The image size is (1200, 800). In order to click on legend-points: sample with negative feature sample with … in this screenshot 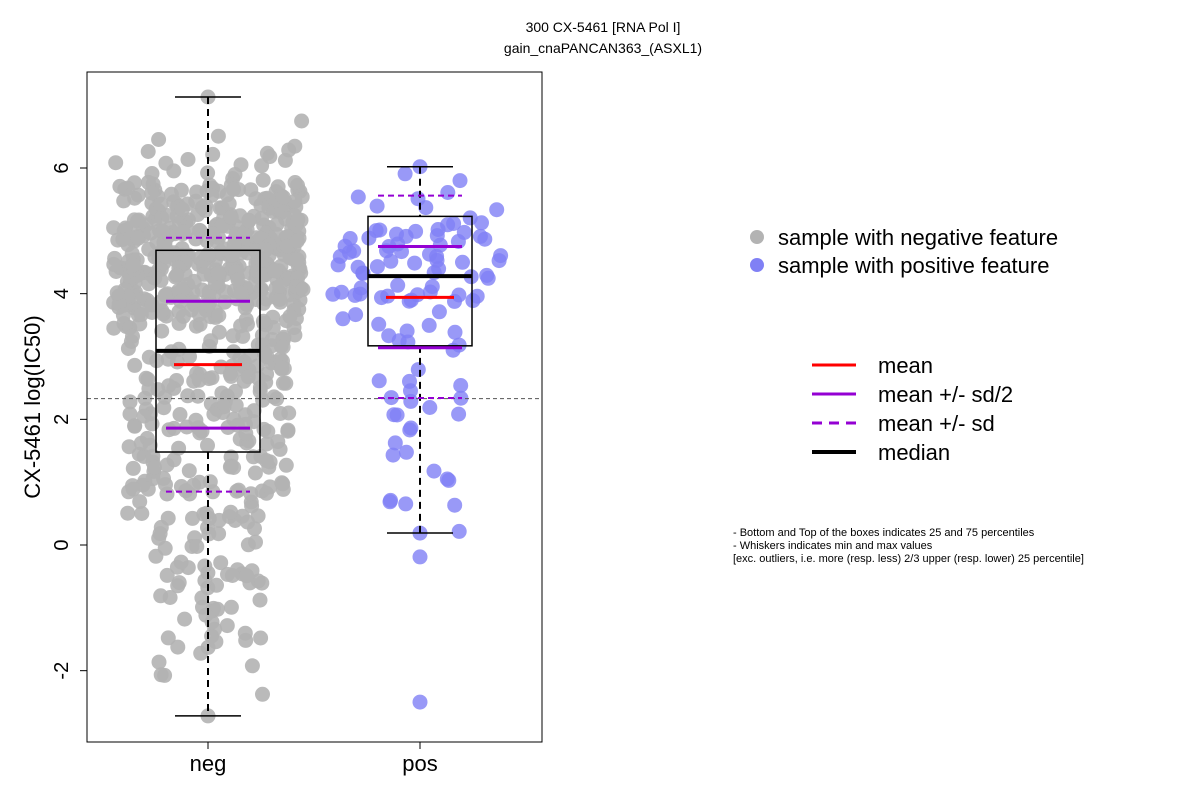, I will do `click(904, 251)`.